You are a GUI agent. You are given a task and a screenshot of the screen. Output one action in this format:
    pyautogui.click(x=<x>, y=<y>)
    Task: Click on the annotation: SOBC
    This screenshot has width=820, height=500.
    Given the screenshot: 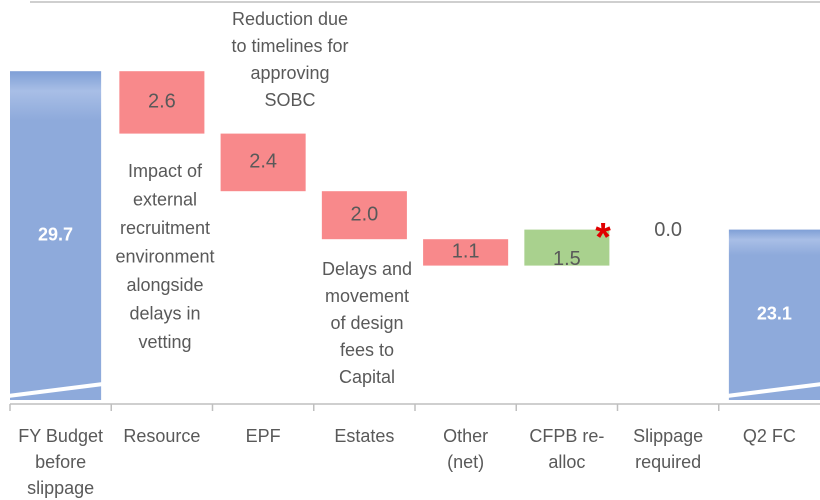 What is the action you would take?
    pyautogui.click(x=289, y=100)
    